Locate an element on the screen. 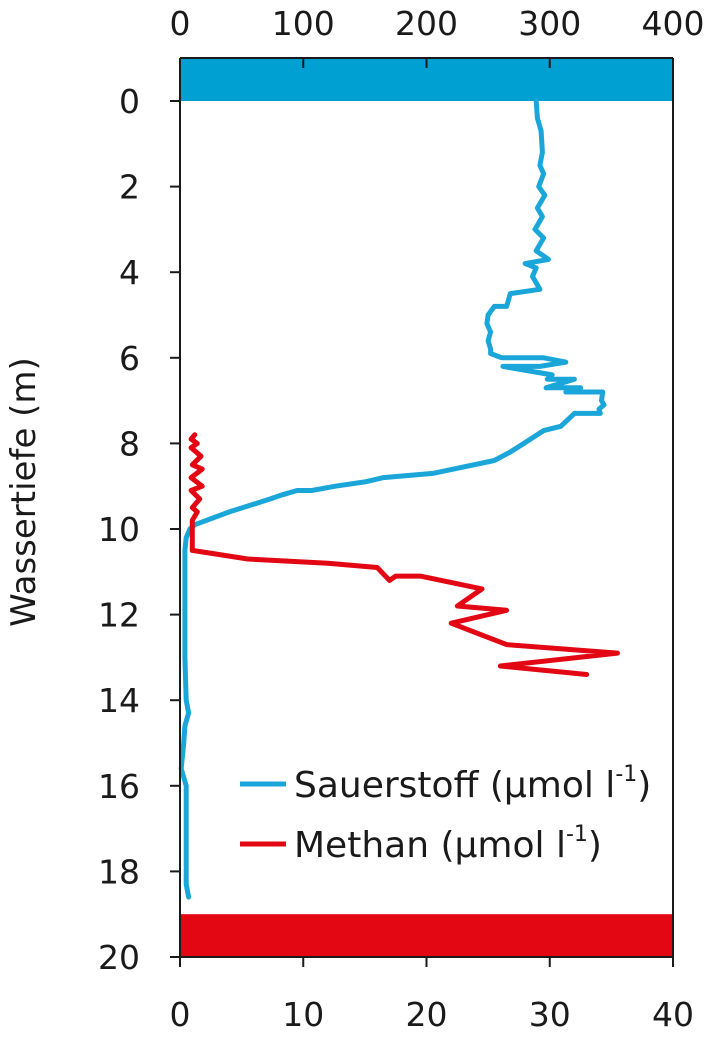 Image resolution: width=707 pixels, height=1038 pixels. y-tick-label: 8 is located at coordinates (129, 443).